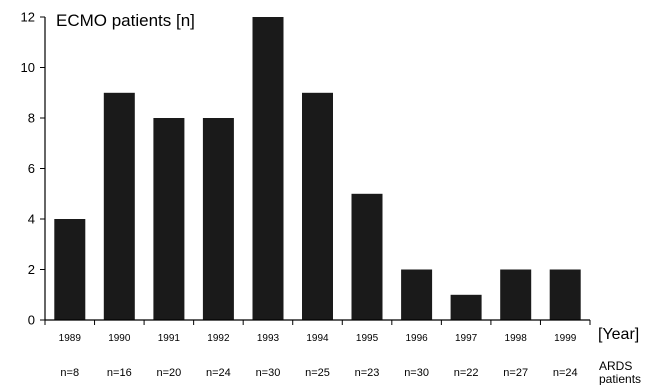 The image size is (652, 385). What do you see at coordinates (367, 257) in the screenshot?
I see `bar-1995` at bounding box center [367, 257].